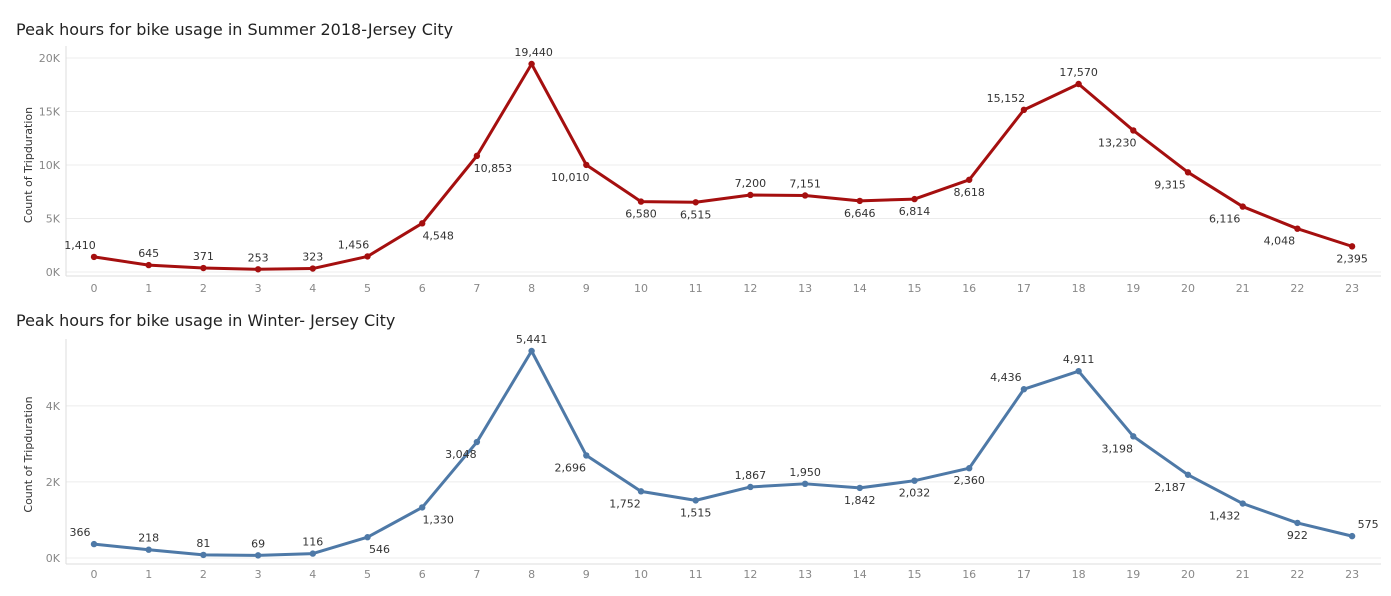  I want to click on data-label: 1,752, so click(625, 503).